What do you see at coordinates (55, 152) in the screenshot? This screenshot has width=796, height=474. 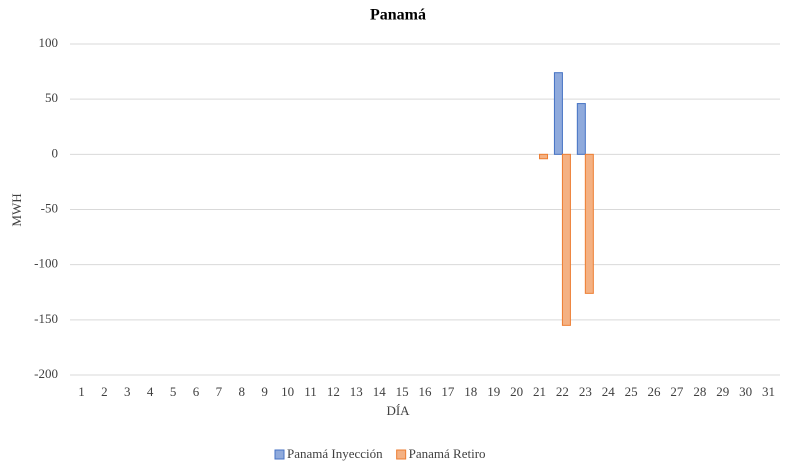 I see `y-tick-label: 0` at bounding box center [55, 152].